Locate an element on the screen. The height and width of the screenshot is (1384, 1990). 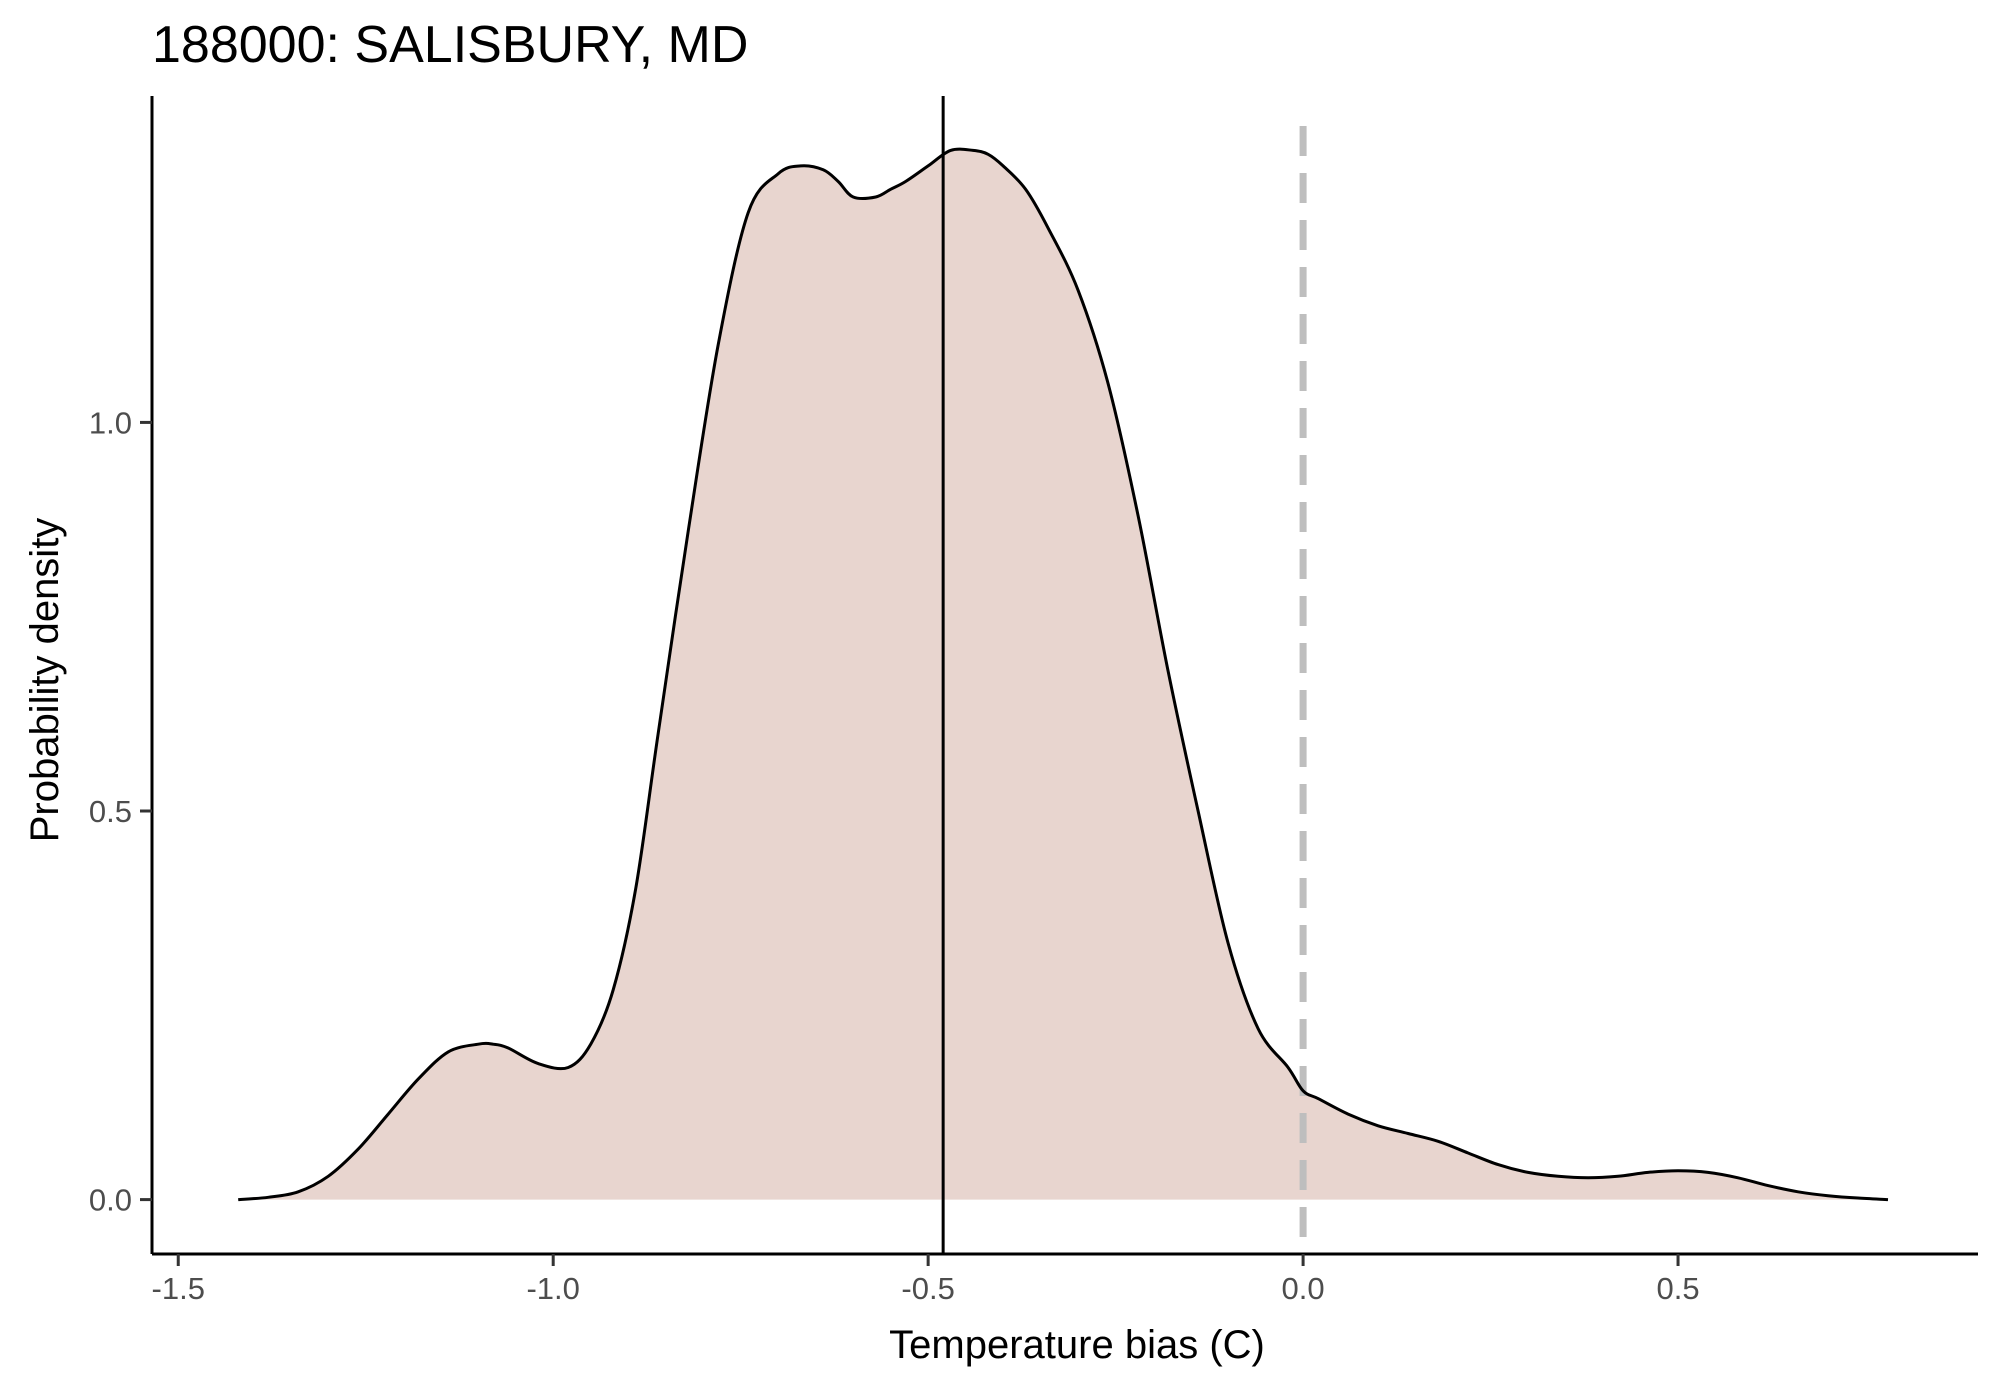
y-tick-label: 0.0 is located at coordinates (110, 1200).